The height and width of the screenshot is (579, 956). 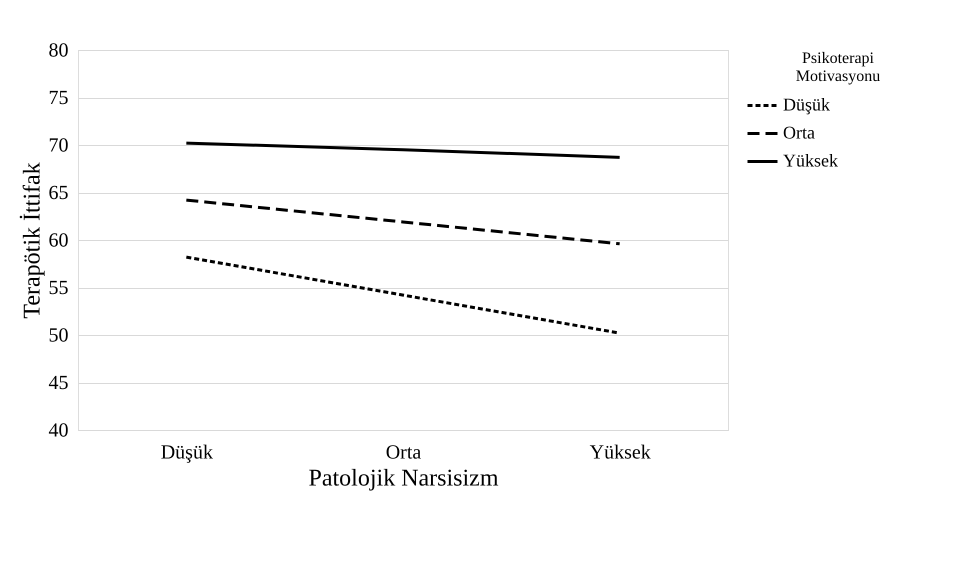 What do you see at coordinates (58, 335) in the screenshot?
I see `y-tick-label: 50` at bounding box center [58, 335].